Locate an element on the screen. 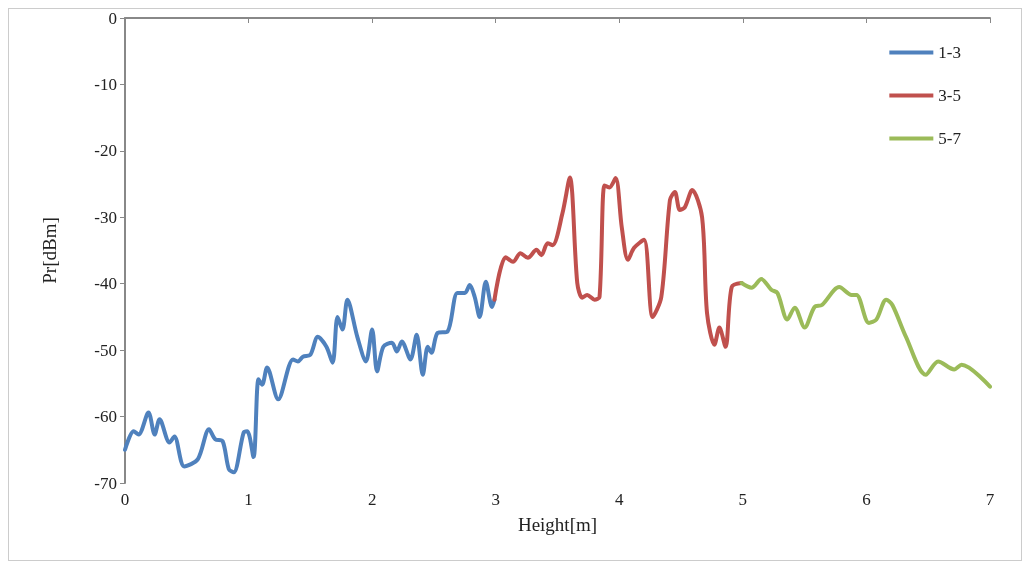 The height and width of the screenshot is (569, 1030). y-tick-label: -30 is located at coordinates (105, 217).